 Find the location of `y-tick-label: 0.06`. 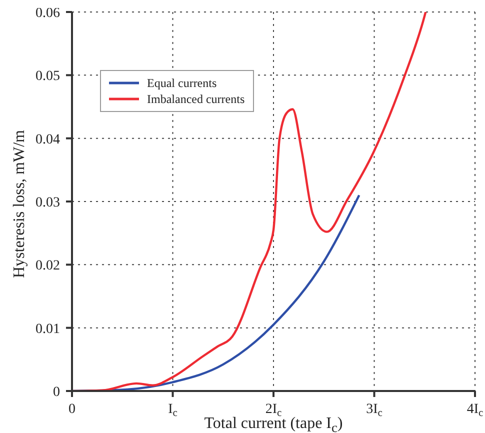

y-tick-label: 0.06 is located at coordinates (48, 13).